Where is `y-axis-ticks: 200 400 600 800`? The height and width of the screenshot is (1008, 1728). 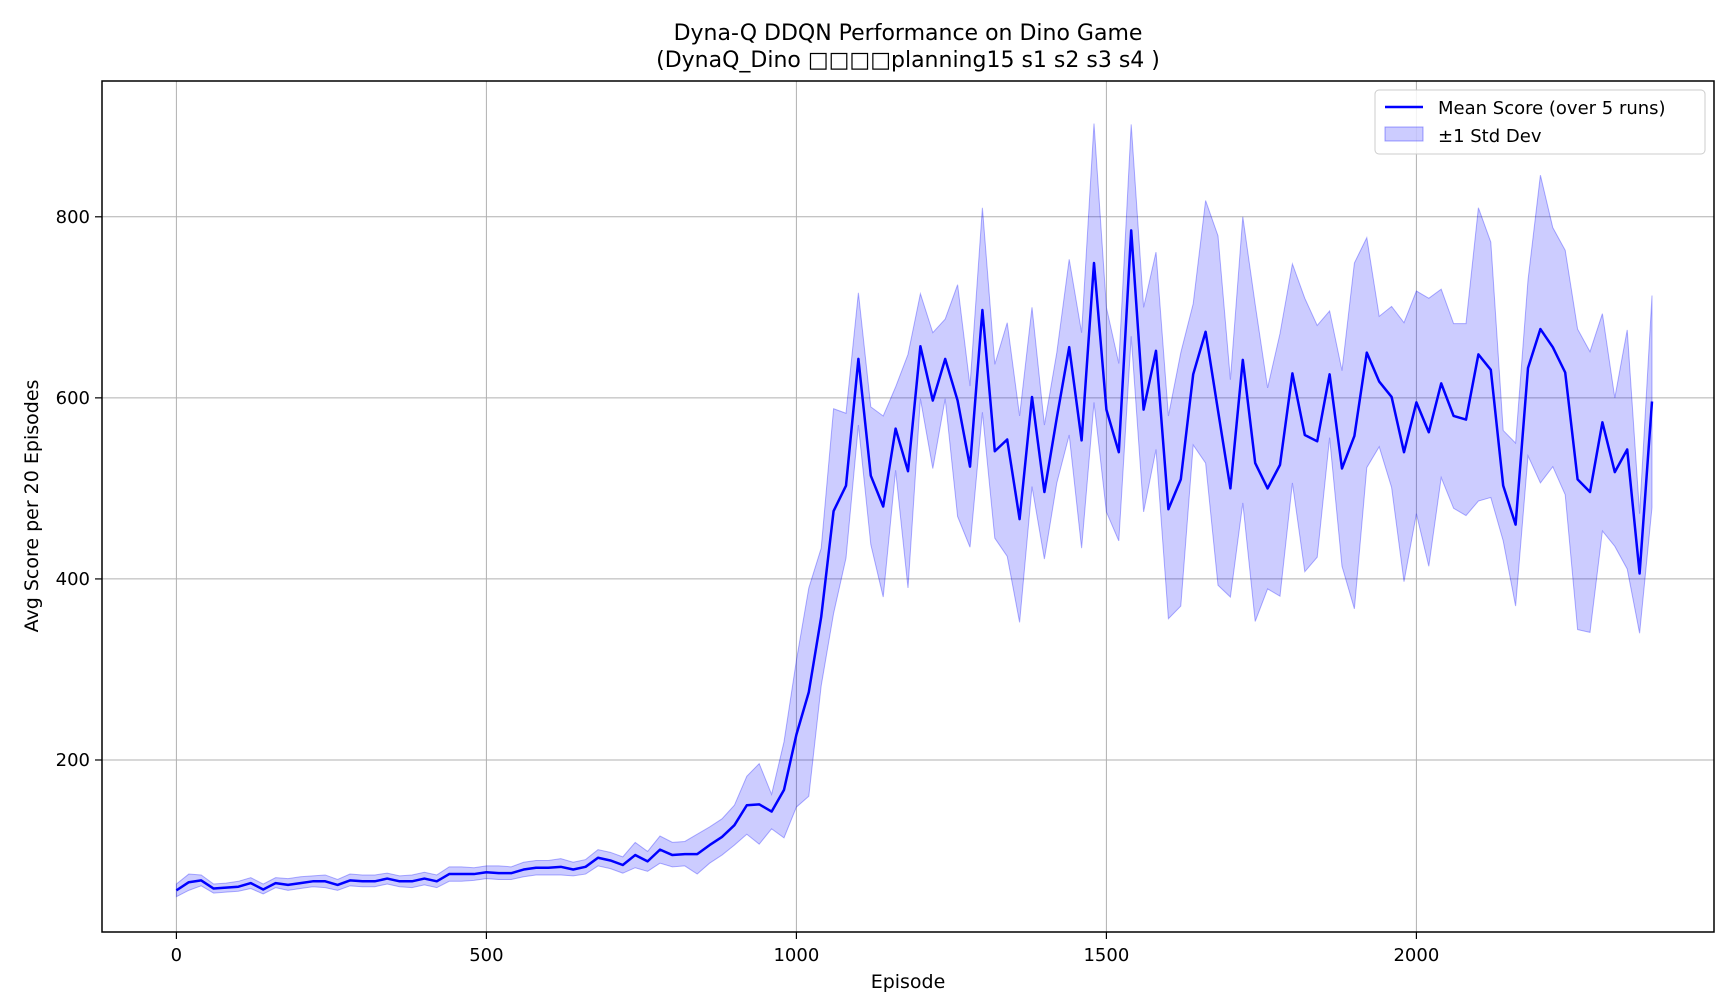
y-axis-ticks: 200 400 600 800 is located at coordinates (79, 489).